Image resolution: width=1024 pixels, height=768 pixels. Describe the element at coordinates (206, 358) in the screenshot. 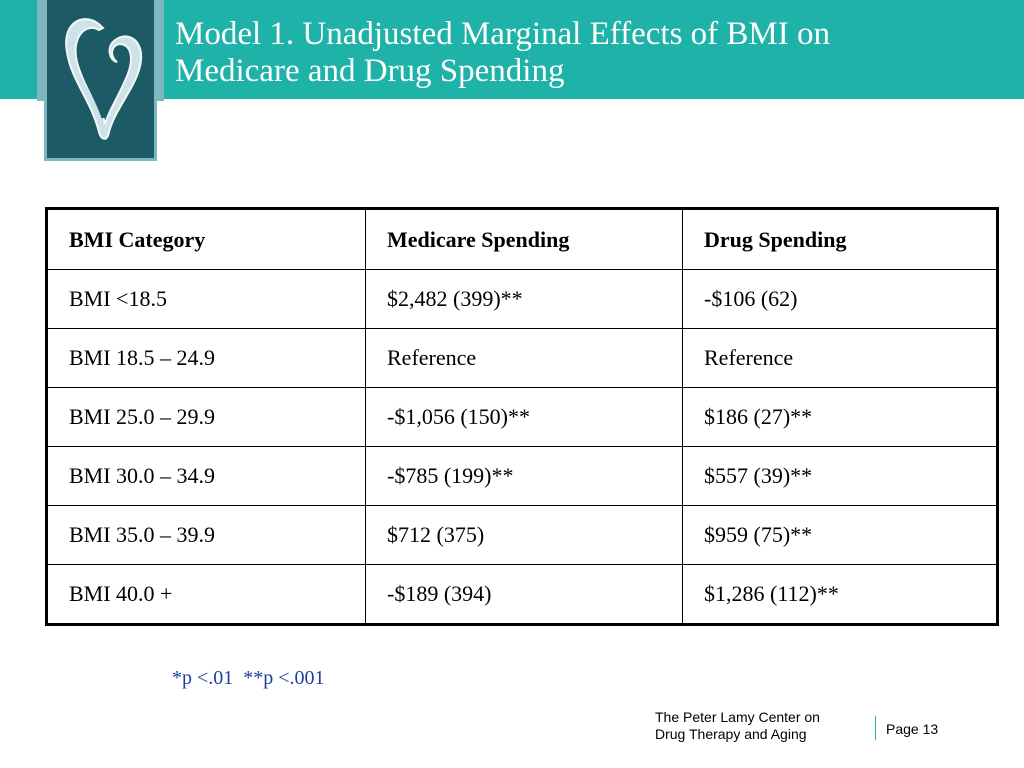

I see `bmi-category-cell: BMI 18.5 – 24.9` at that location.